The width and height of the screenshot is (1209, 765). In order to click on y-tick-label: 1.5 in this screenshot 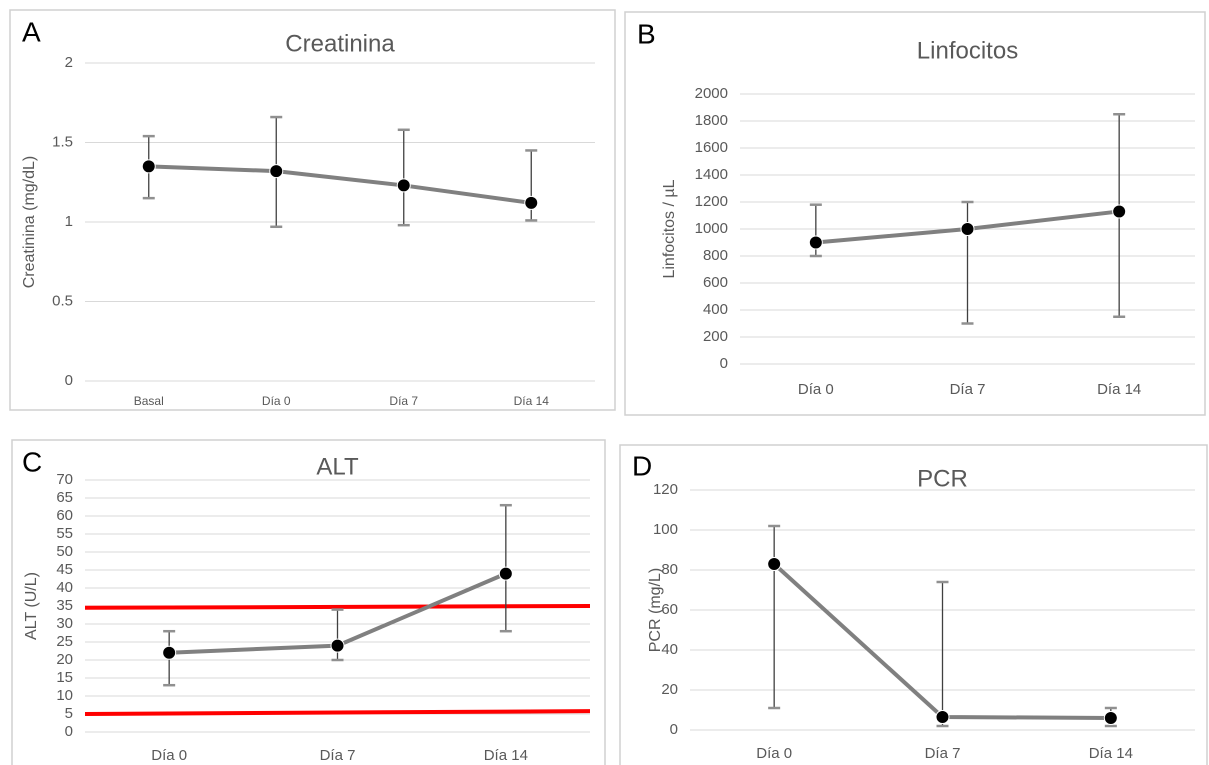, I will do `click(62, 141)`.